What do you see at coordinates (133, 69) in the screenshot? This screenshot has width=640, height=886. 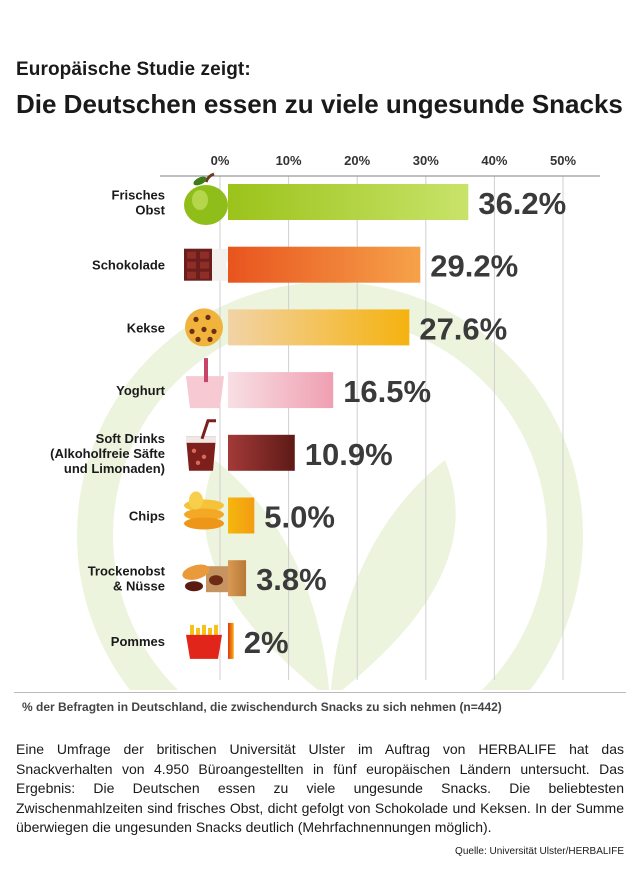 I see `chart-subtitle: Europäische Studie zeigt:` at bounding box center [133, 69].